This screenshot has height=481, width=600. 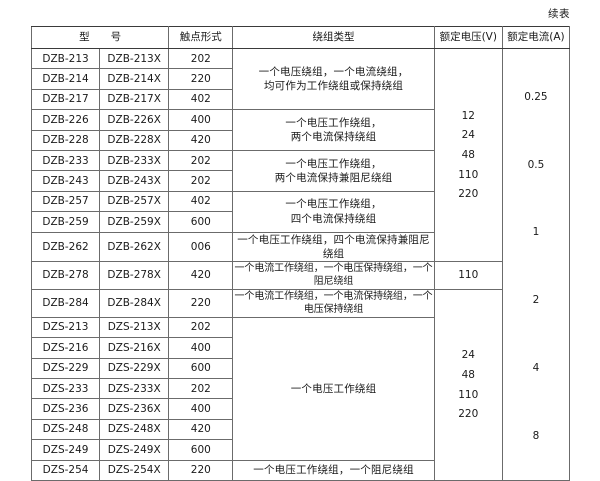 What do you see at coordinates (134, 160) in the screenshot?
I see `cell-model-b: DZB-233X` at bounding box center [134, 160].